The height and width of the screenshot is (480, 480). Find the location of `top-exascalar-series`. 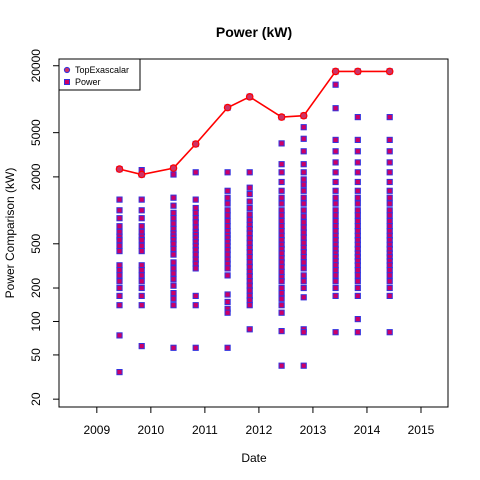

top-exascalar-series is located at coordinates (254, 123).